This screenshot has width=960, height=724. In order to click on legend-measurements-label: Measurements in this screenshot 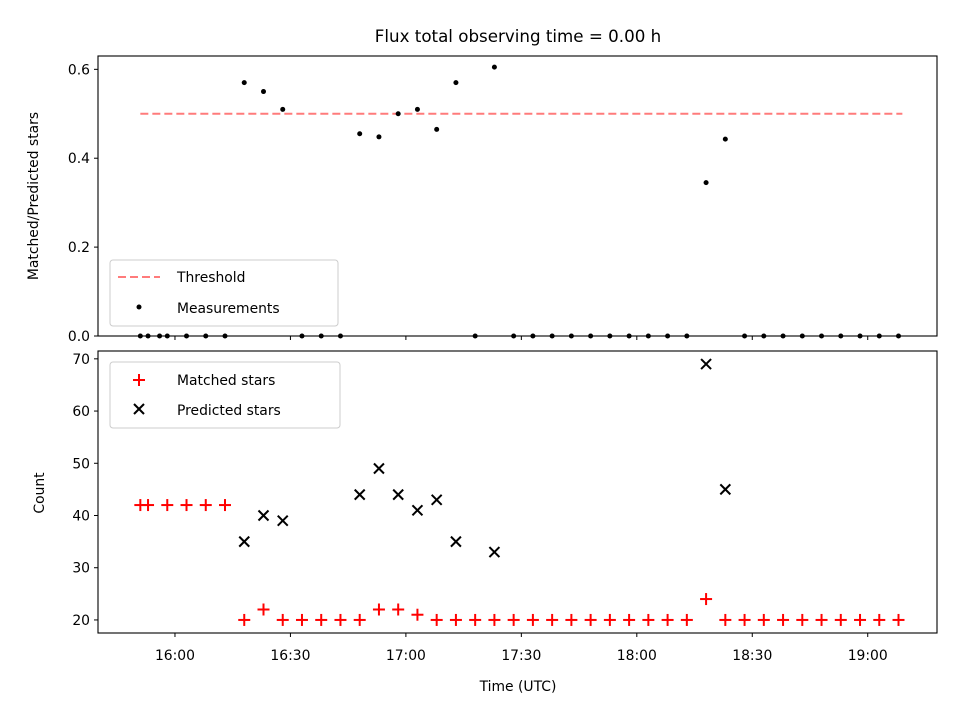, I will do `click(228, 309)`.